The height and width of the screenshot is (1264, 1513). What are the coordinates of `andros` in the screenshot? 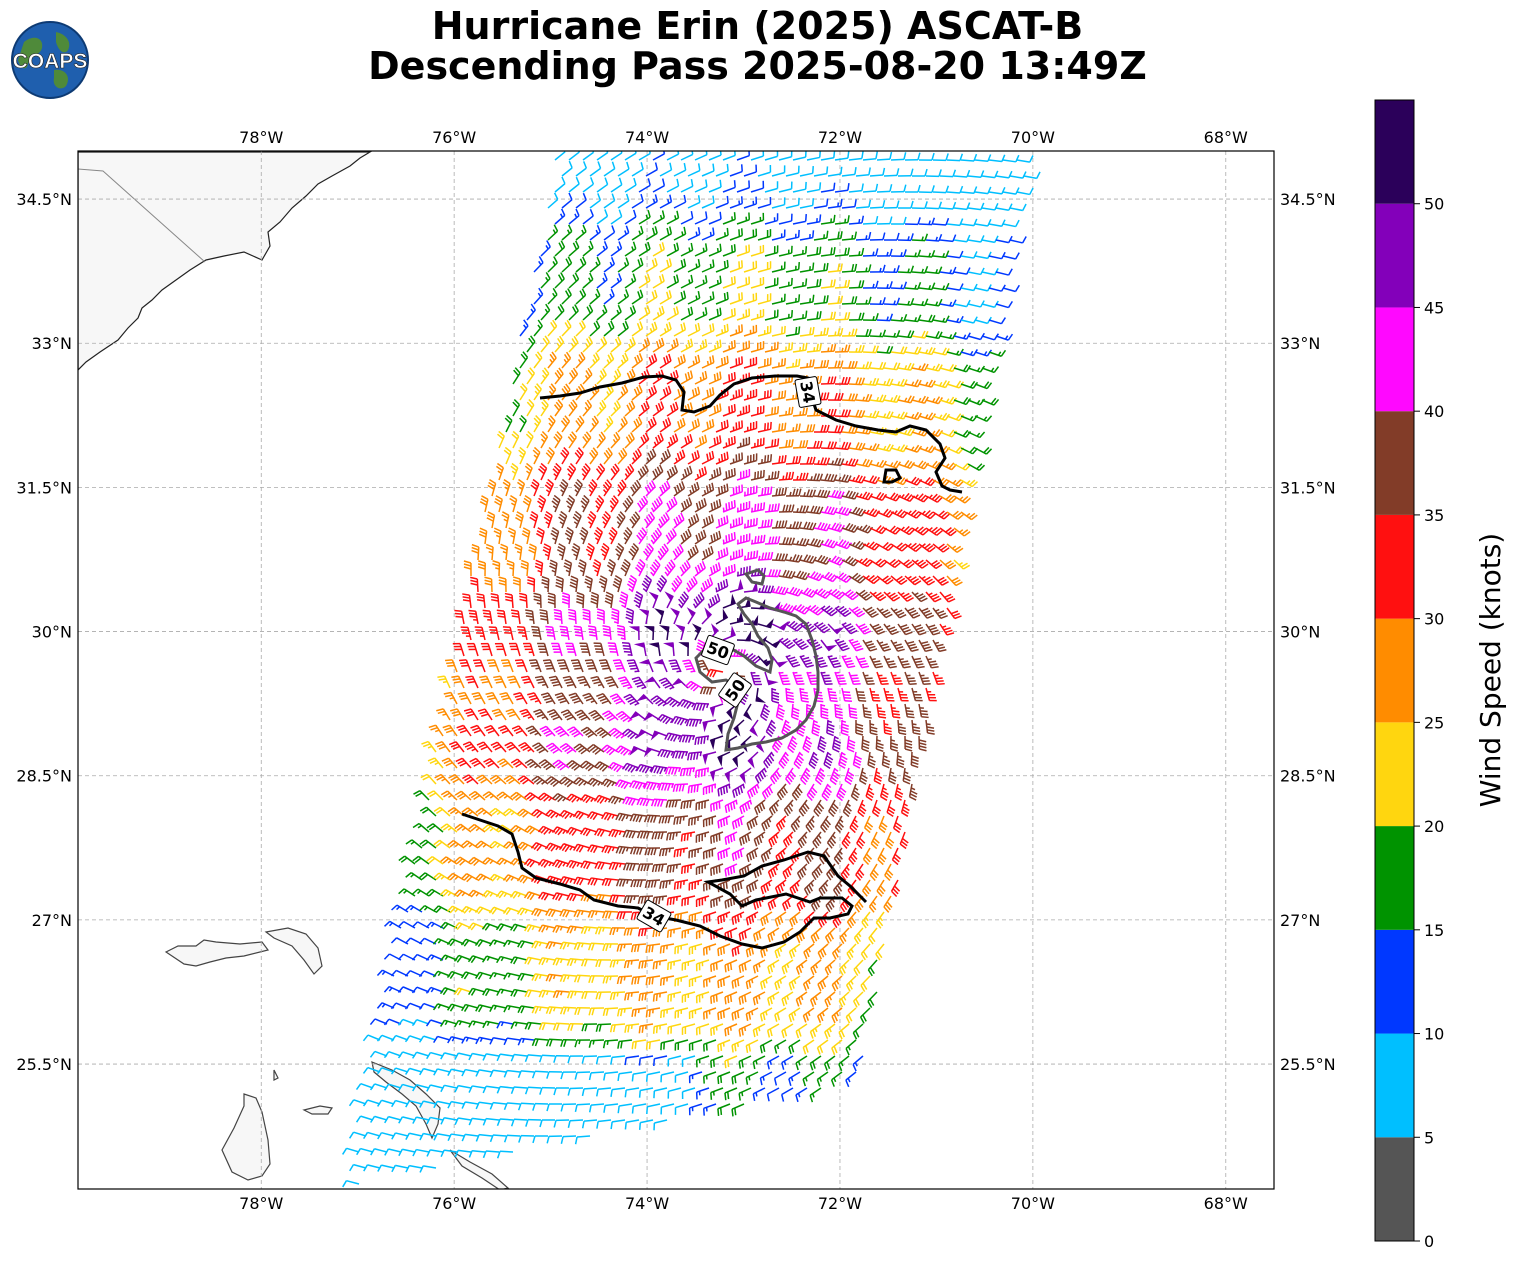 It's located at (246, 1137).